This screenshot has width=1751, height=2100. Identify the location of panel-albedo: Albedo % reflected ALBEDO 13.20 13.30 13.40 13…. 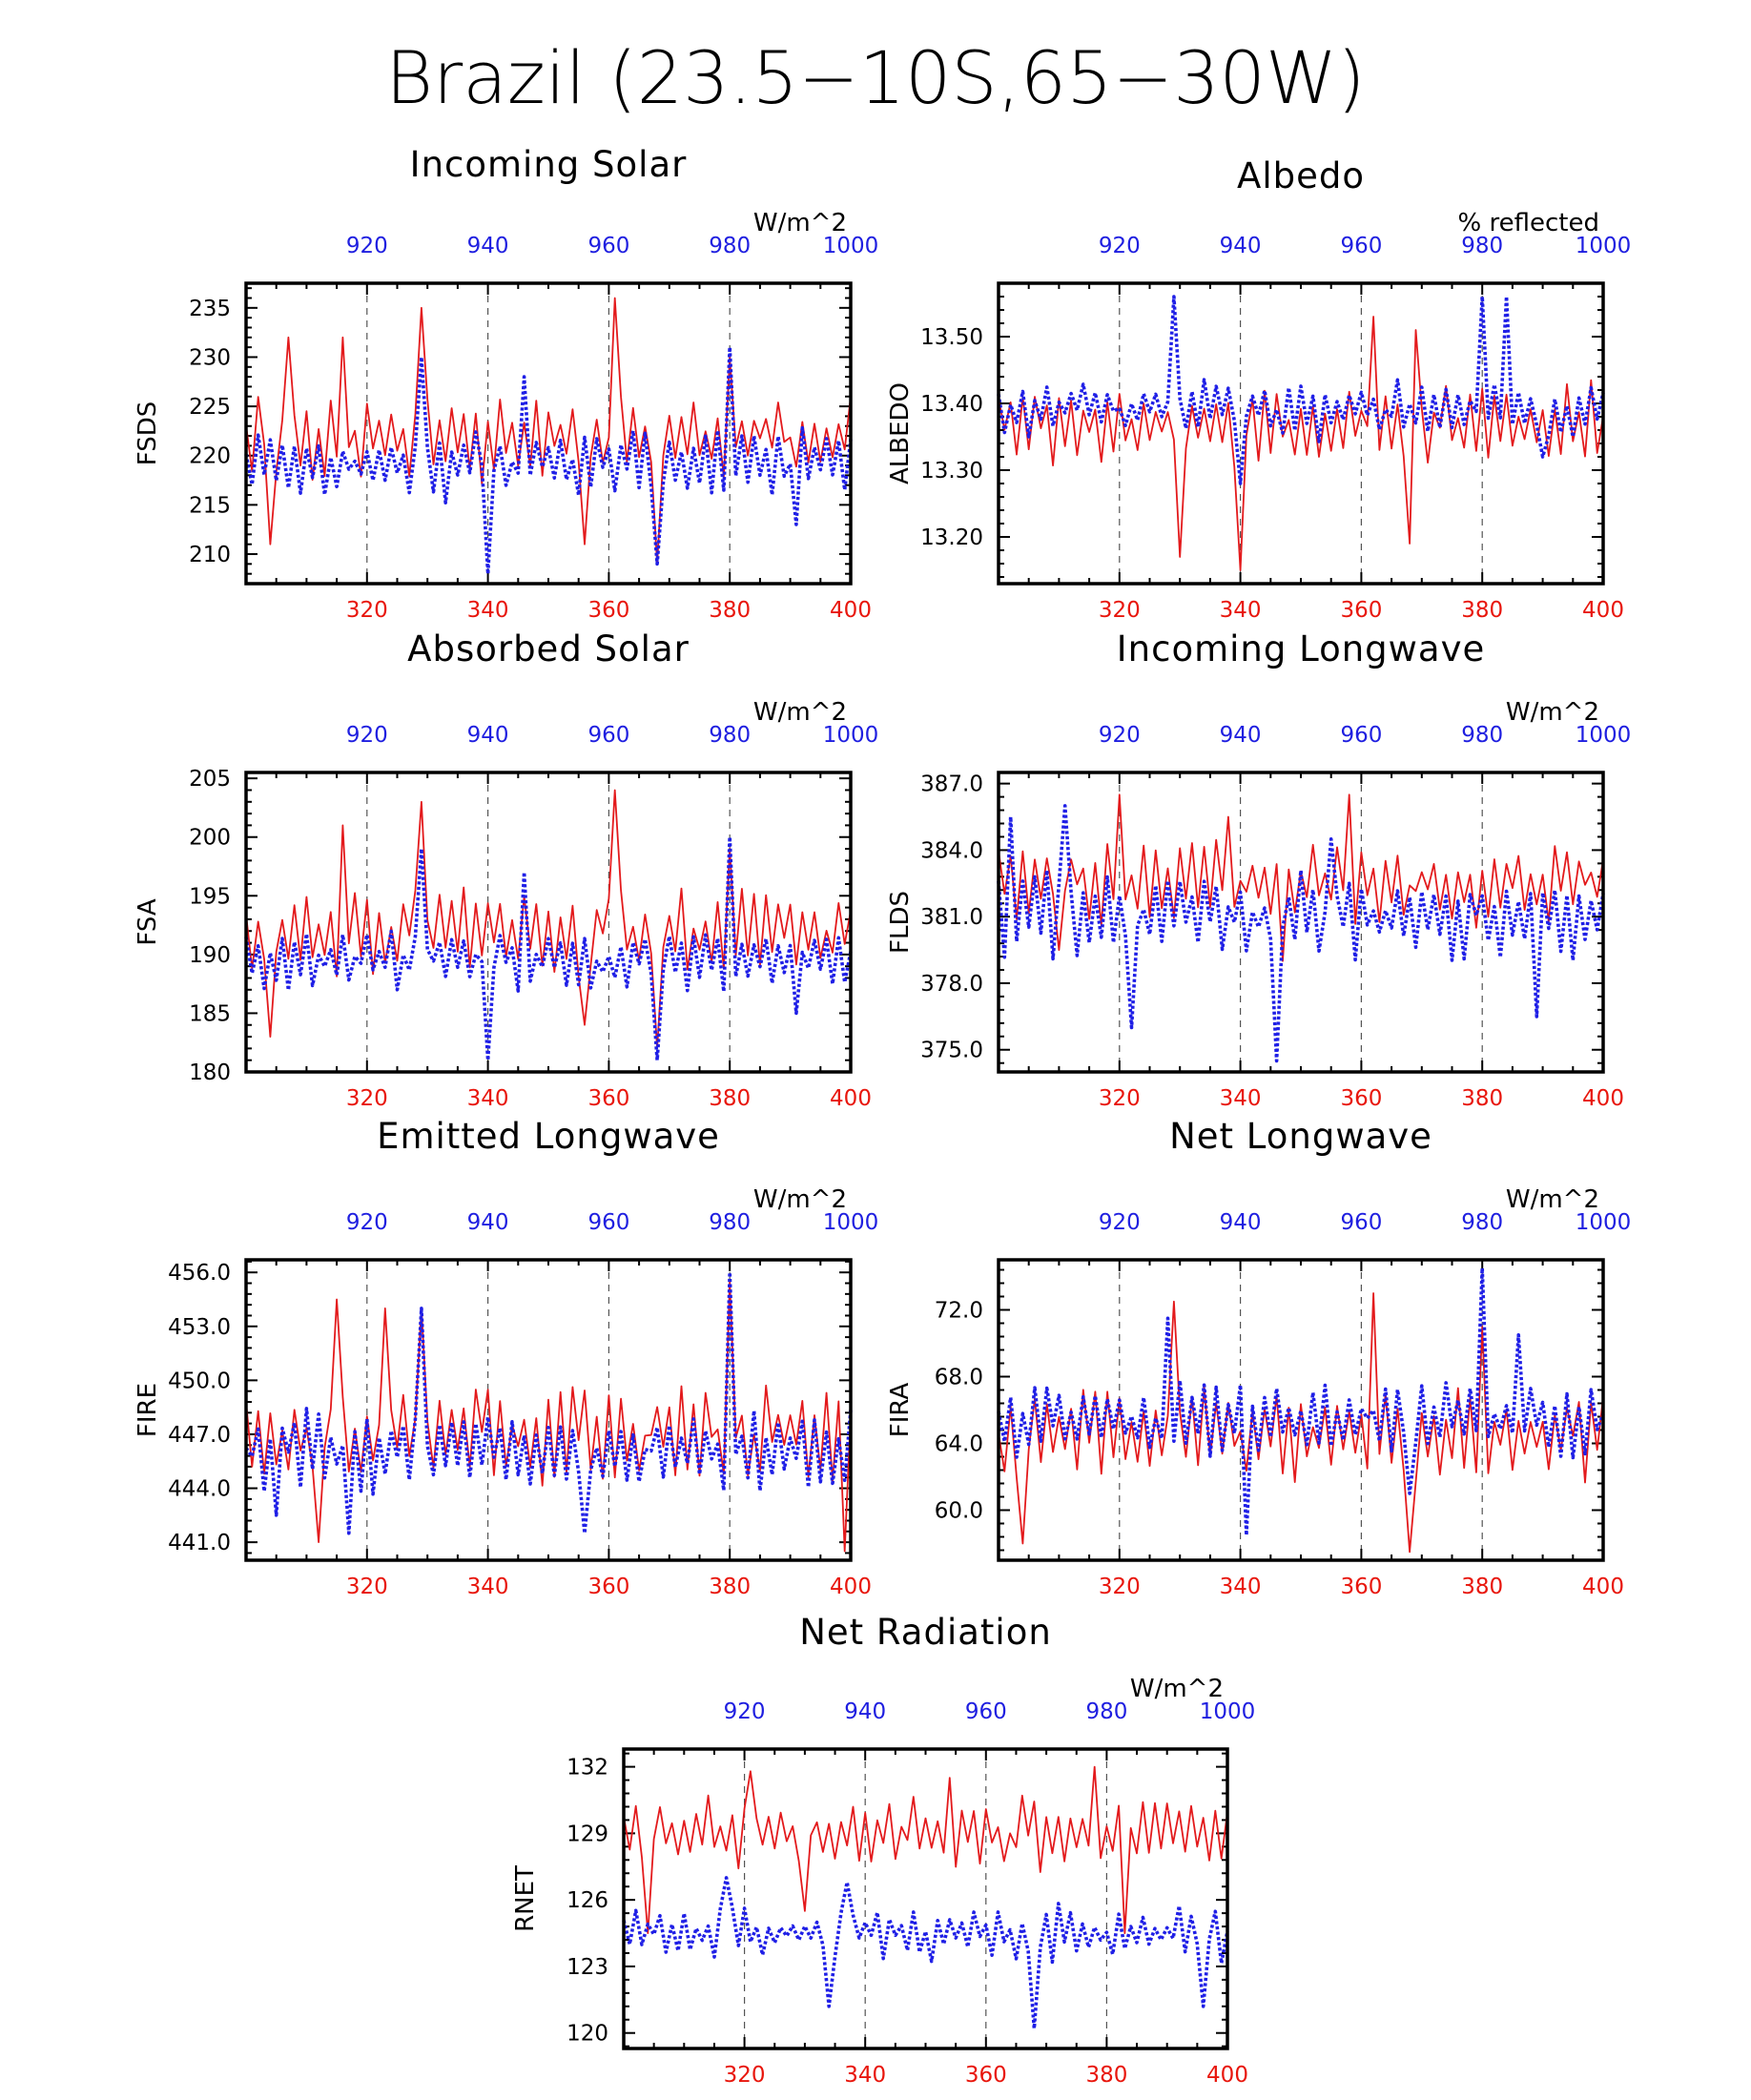
(1258, 389).